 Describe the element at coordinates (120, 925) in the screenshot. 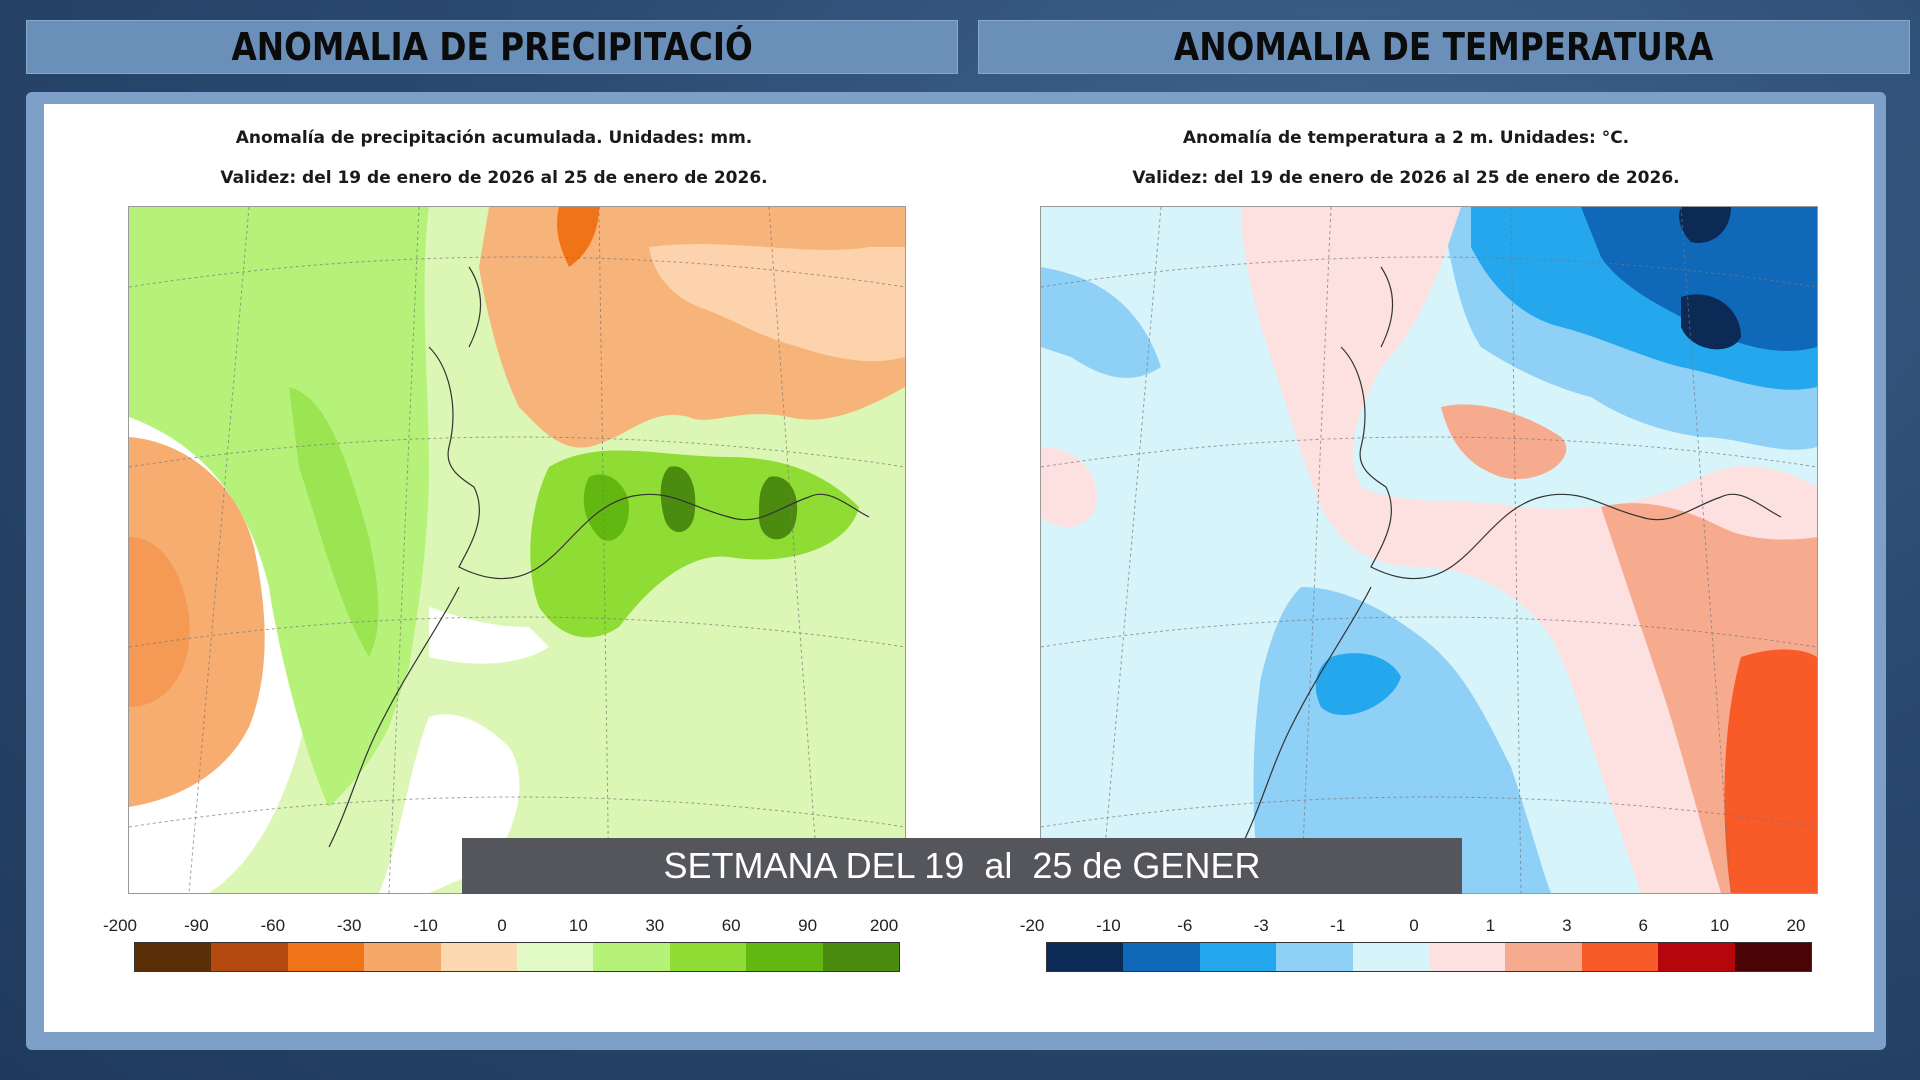

I see `precip-tick: -200` at that location.